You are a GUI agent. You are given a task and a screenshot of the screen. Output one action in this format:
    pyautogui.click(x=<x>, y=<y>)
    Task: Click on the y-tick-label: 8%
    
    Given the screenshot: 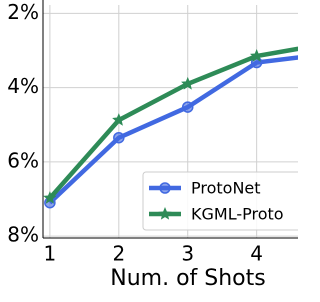 What is the action you would take?
    pyautogui.click(x=23, y=235)
    